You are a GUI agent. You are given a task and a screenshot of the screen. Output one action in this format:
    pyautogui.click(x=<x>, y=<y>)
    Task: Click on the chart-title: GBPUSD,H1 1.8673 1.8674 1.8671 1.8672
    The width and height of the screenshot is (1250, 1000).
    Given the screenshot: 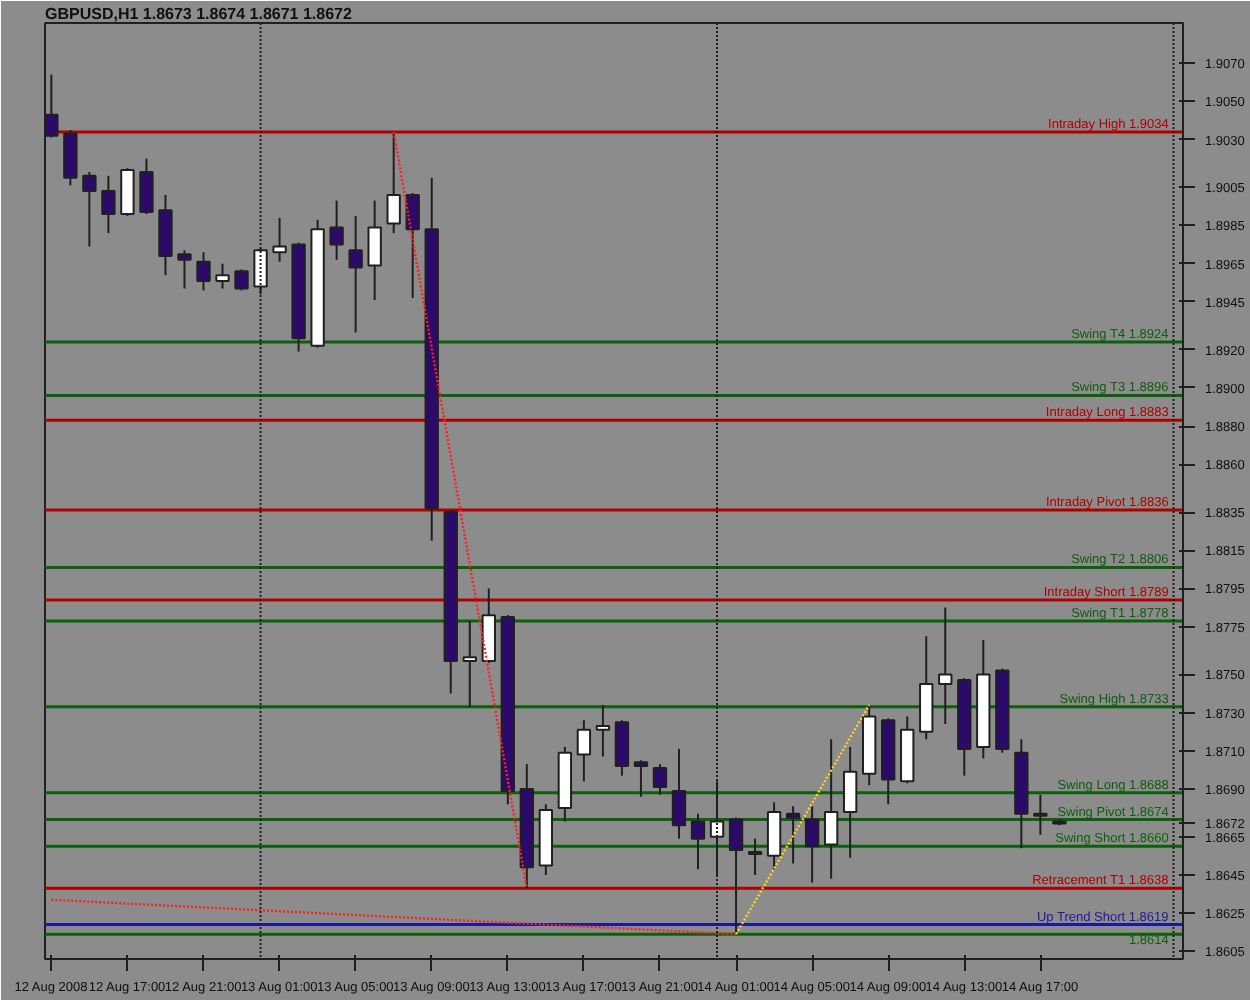 What is the action you would take?
    pyautogui.click(x=199, y=14)
    